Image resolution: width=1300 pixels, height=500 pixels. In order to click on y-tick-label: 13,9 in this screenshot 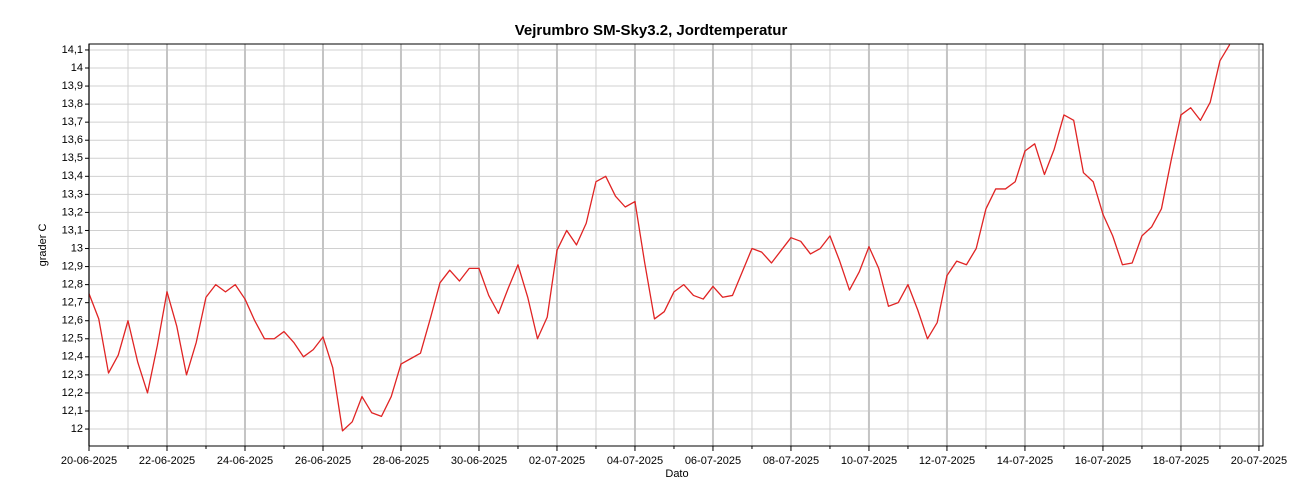, I will do `click(72, 86)`.